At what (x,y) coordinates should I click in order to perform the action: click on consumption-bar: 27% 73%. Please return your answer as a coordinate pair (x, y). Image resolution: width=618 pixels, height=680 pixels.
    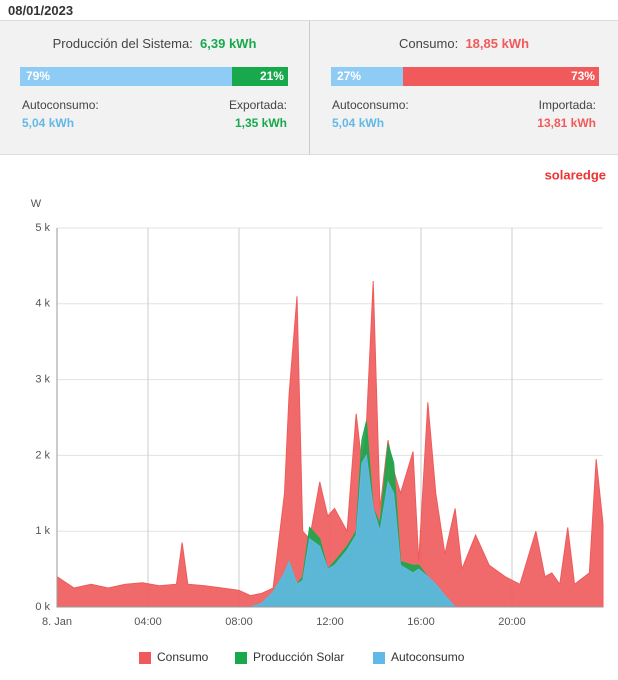
    Looking at the image, I should click on (465, 76).